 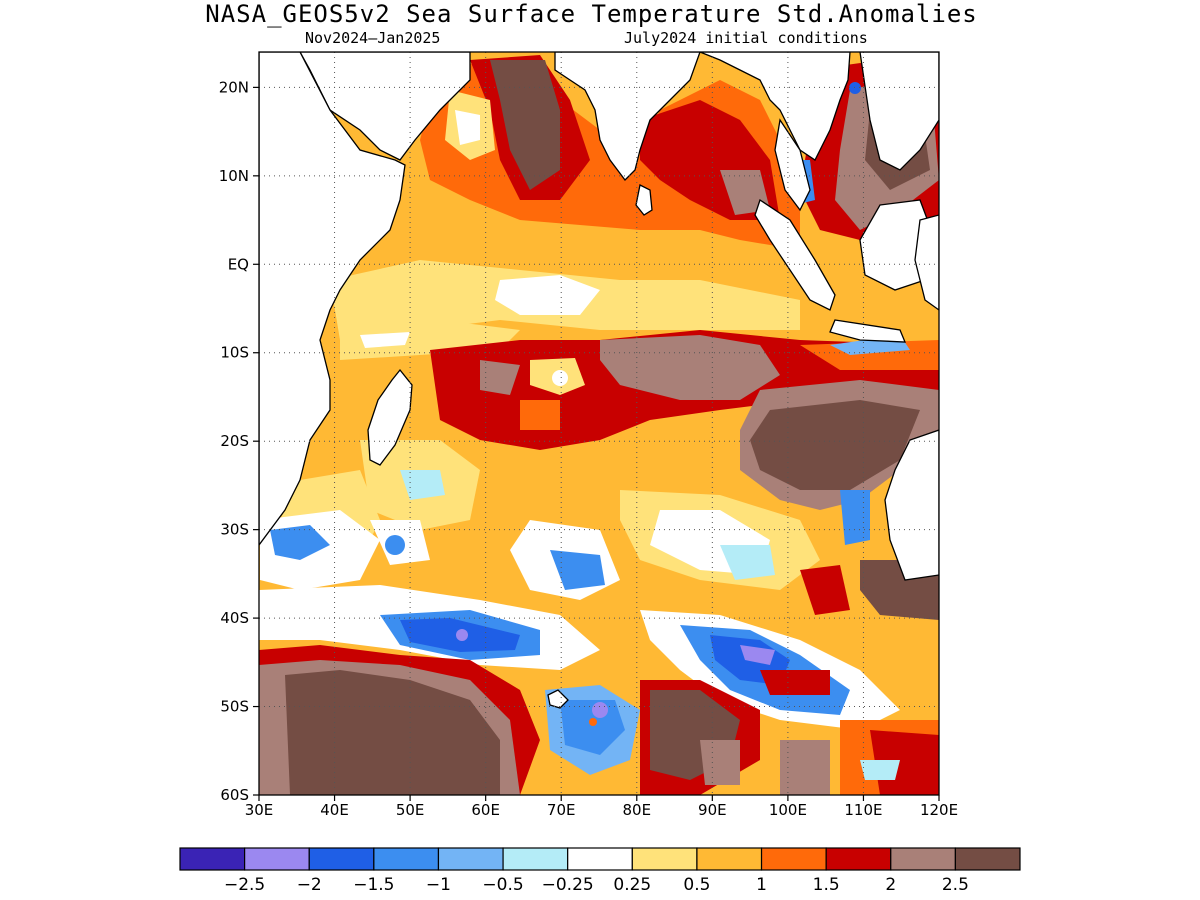 I want to click on colorbar-label: −0.25, so click(x=568, y=885).